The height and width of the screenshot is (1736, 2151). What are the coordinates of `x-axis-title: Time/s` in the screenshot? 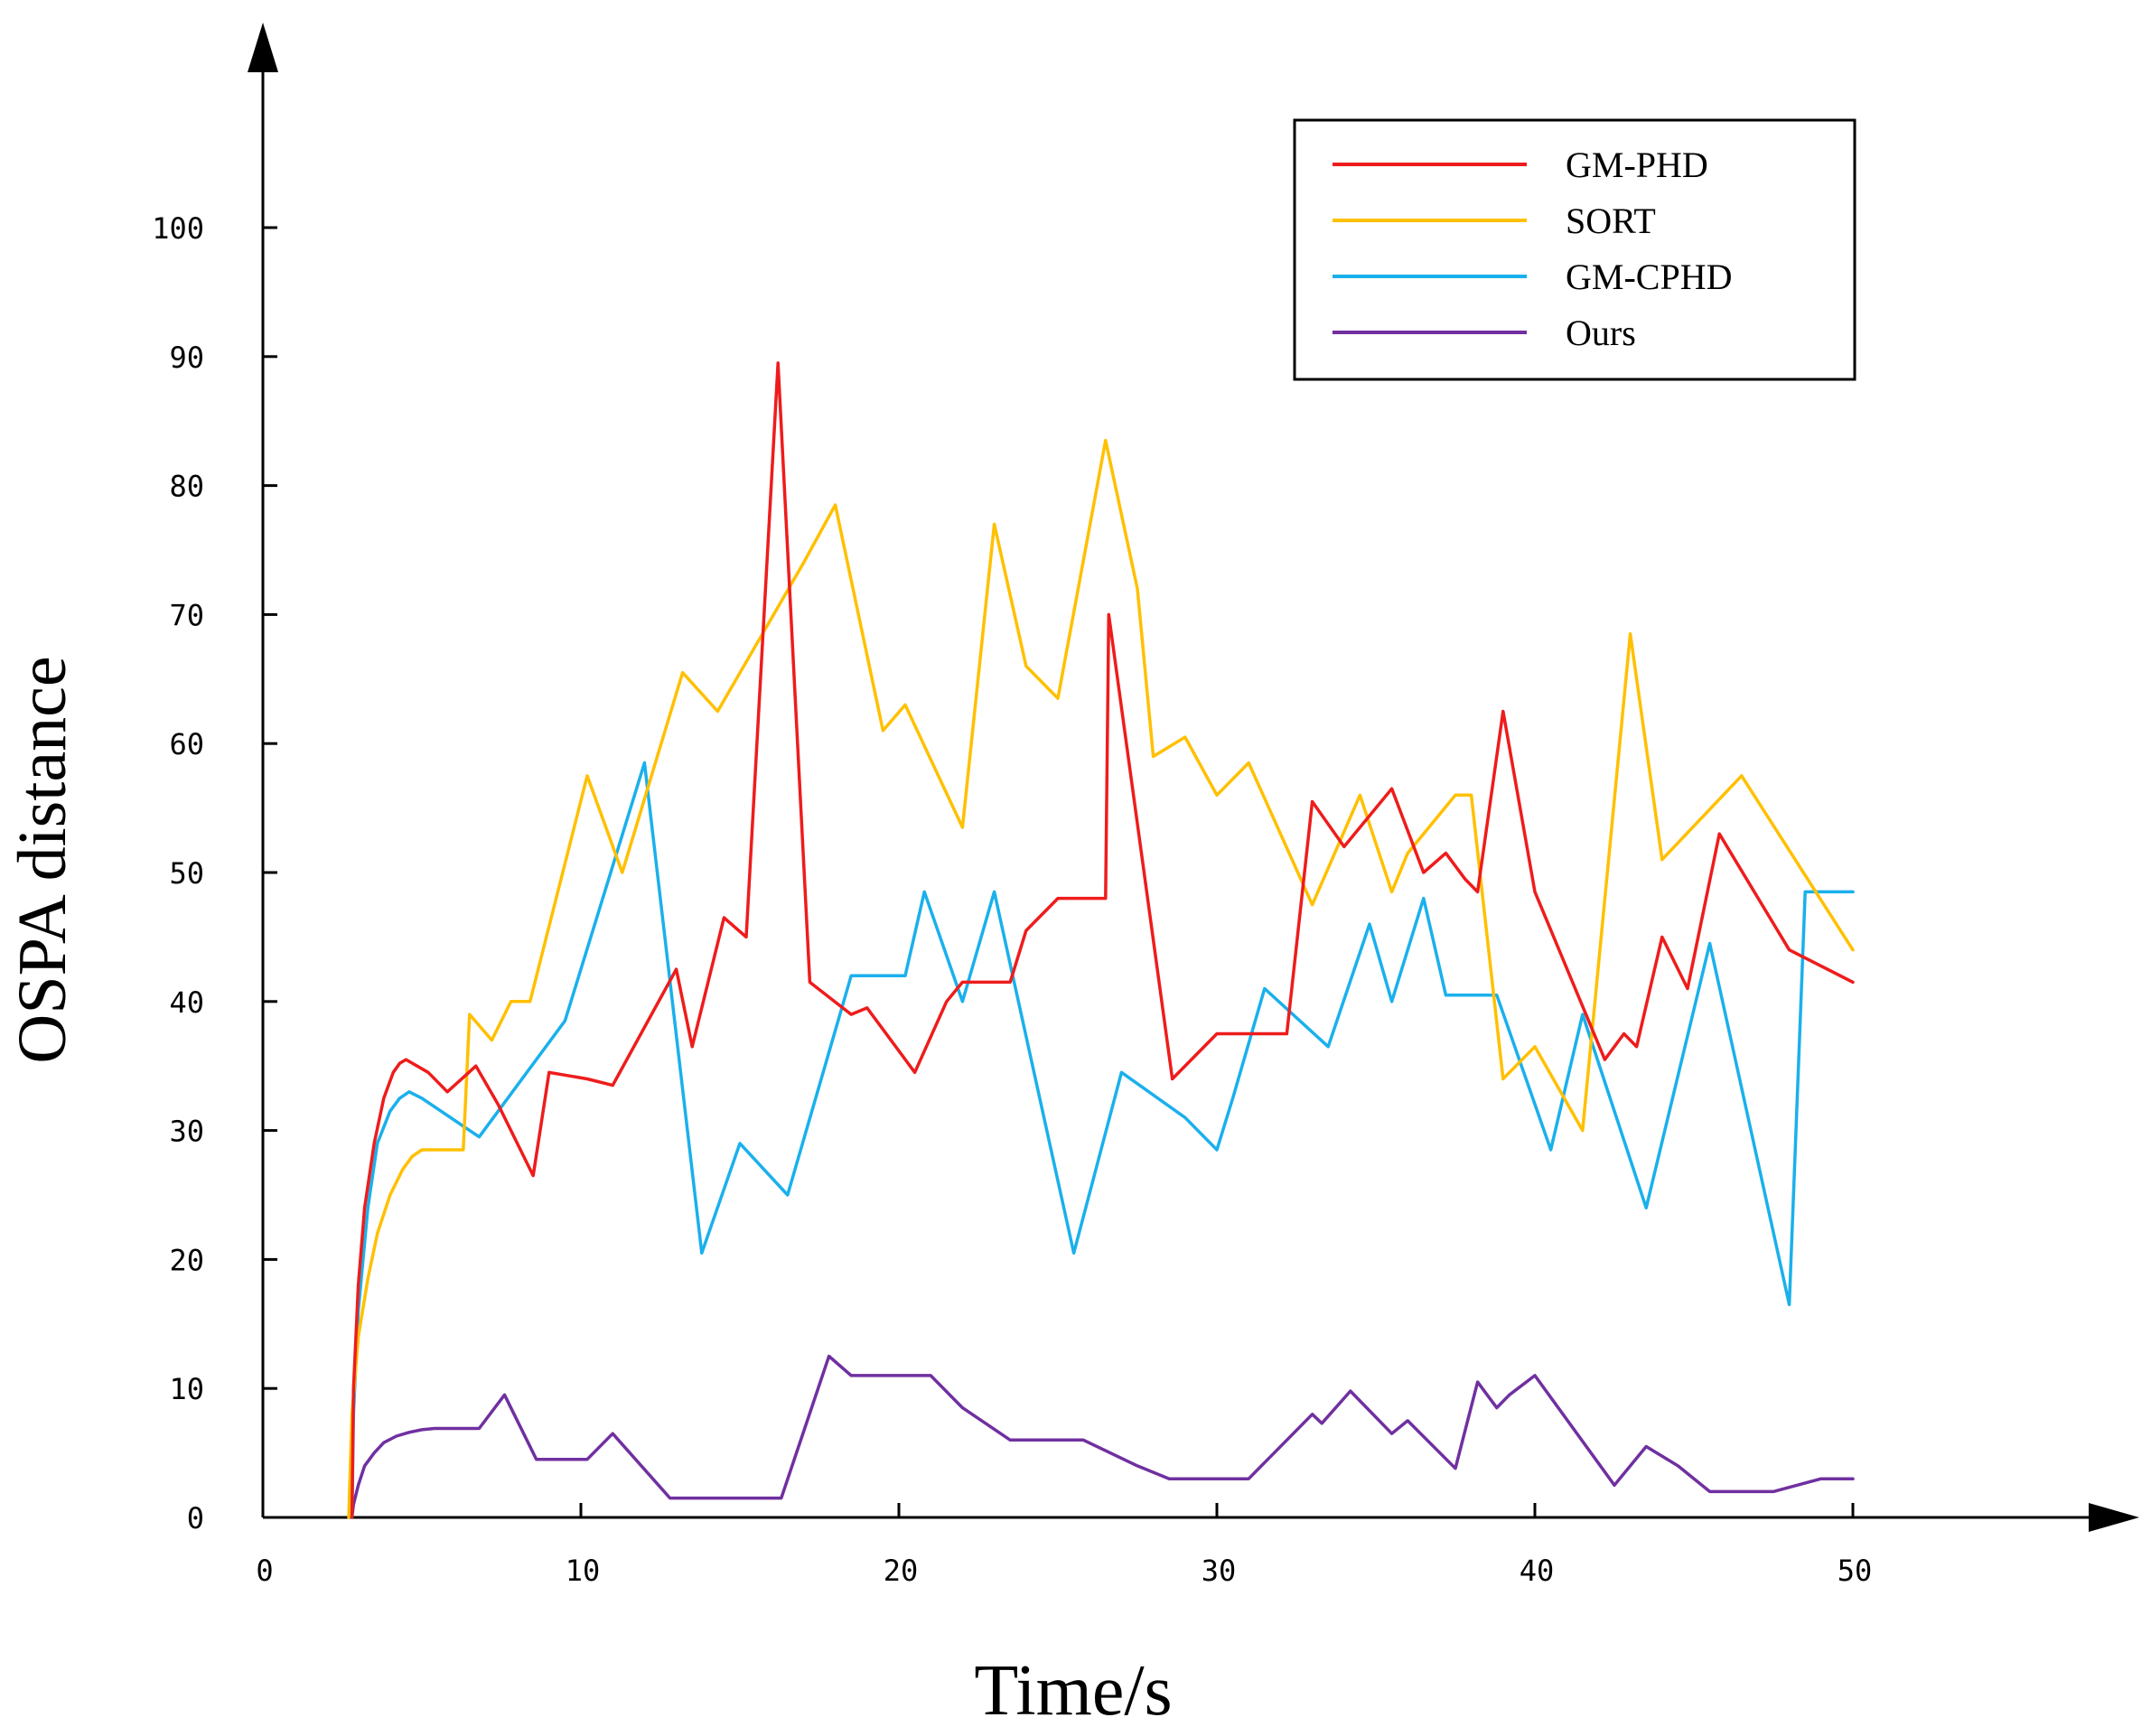 It's located at (1073, 1691).